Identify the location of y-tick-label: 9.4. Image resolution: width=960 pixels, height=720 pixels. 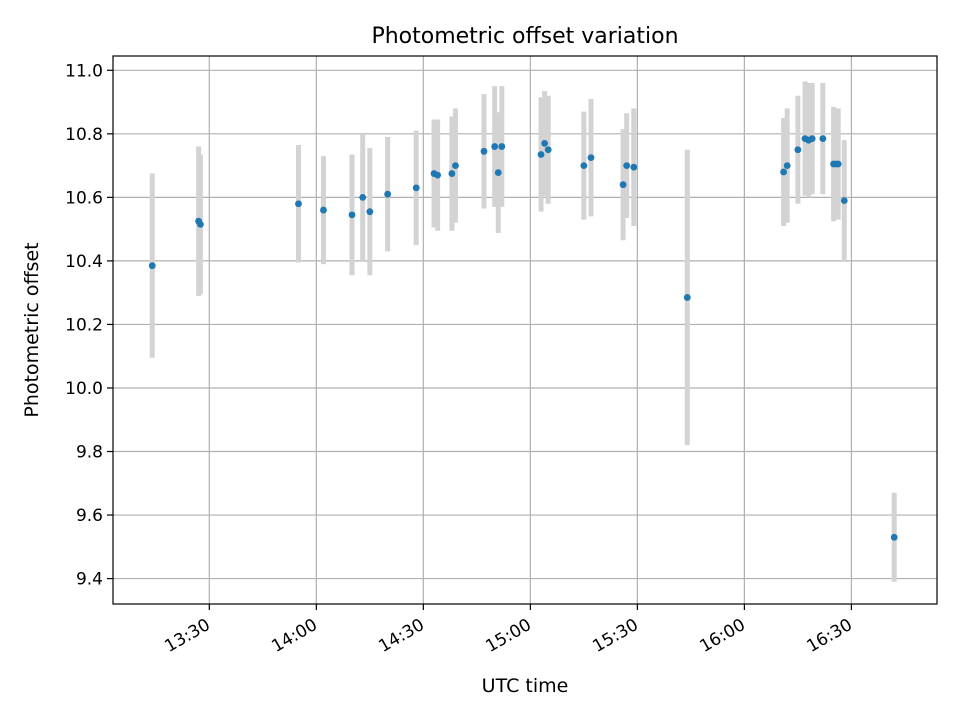
(89, 580).